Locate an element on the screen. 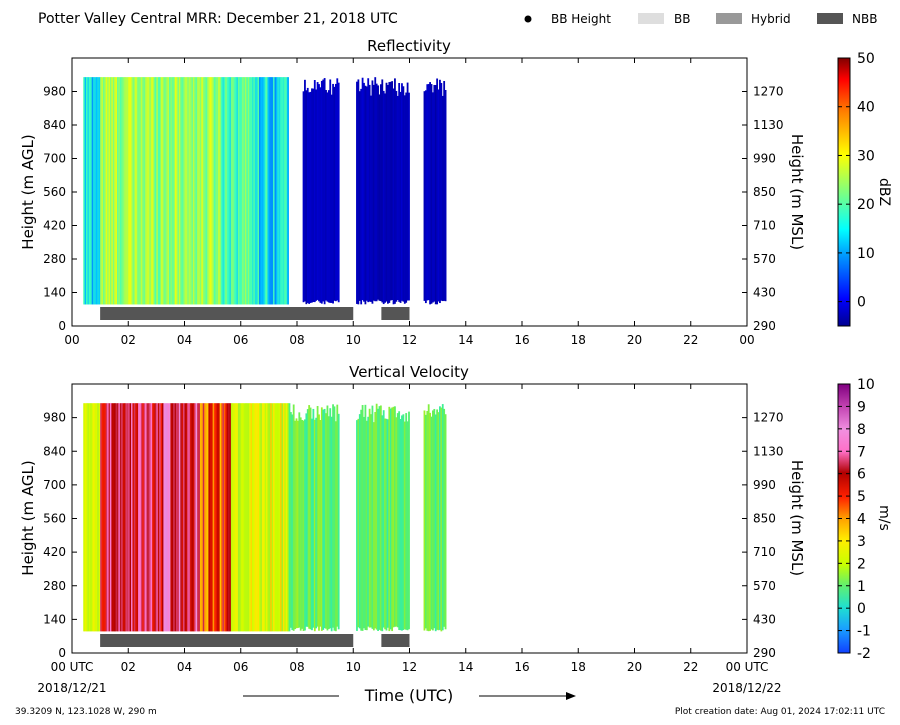 The image size is (900, 725). x-tick-label: 04 is located at coordinates (184, 667).